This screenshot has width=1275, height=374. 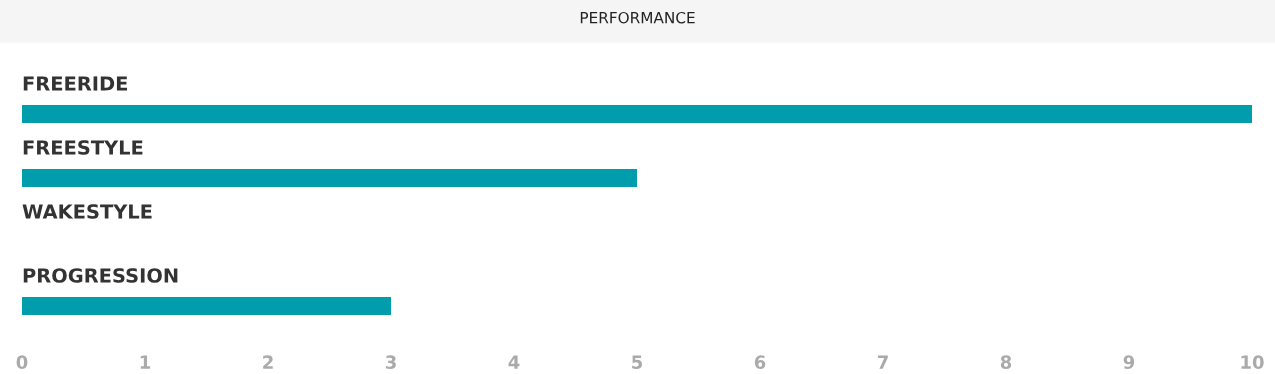 I want to click on x-tick-label: 8, so click(x=1006, y=362).